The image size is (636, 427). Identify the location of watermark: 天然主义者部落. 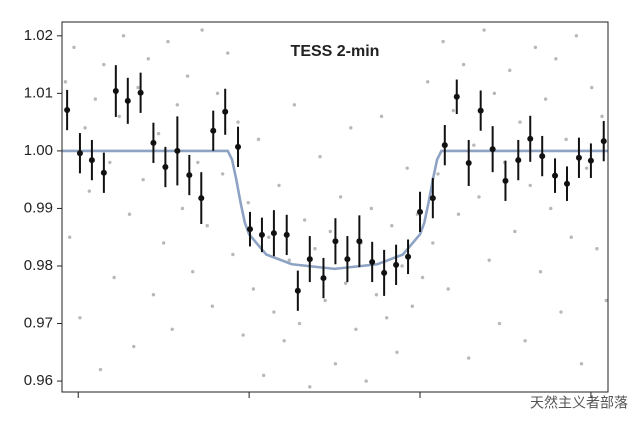
(579, 403).